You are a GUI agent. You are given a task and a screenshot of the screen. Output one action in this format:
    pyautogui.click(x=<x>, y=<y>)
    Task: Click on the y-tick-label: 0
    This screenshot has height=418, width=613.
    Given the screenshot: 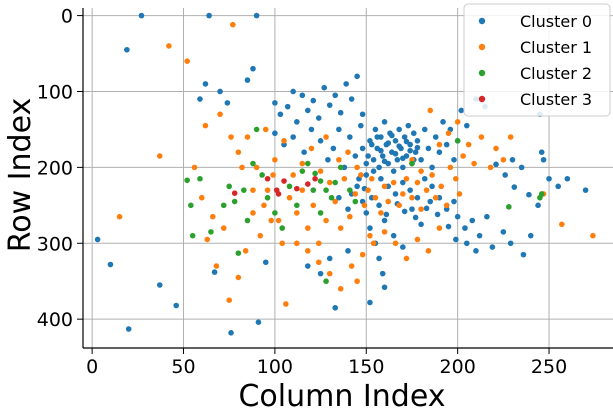 What is the action you would take?
    pyautogui.click(x=67, y=17)
    